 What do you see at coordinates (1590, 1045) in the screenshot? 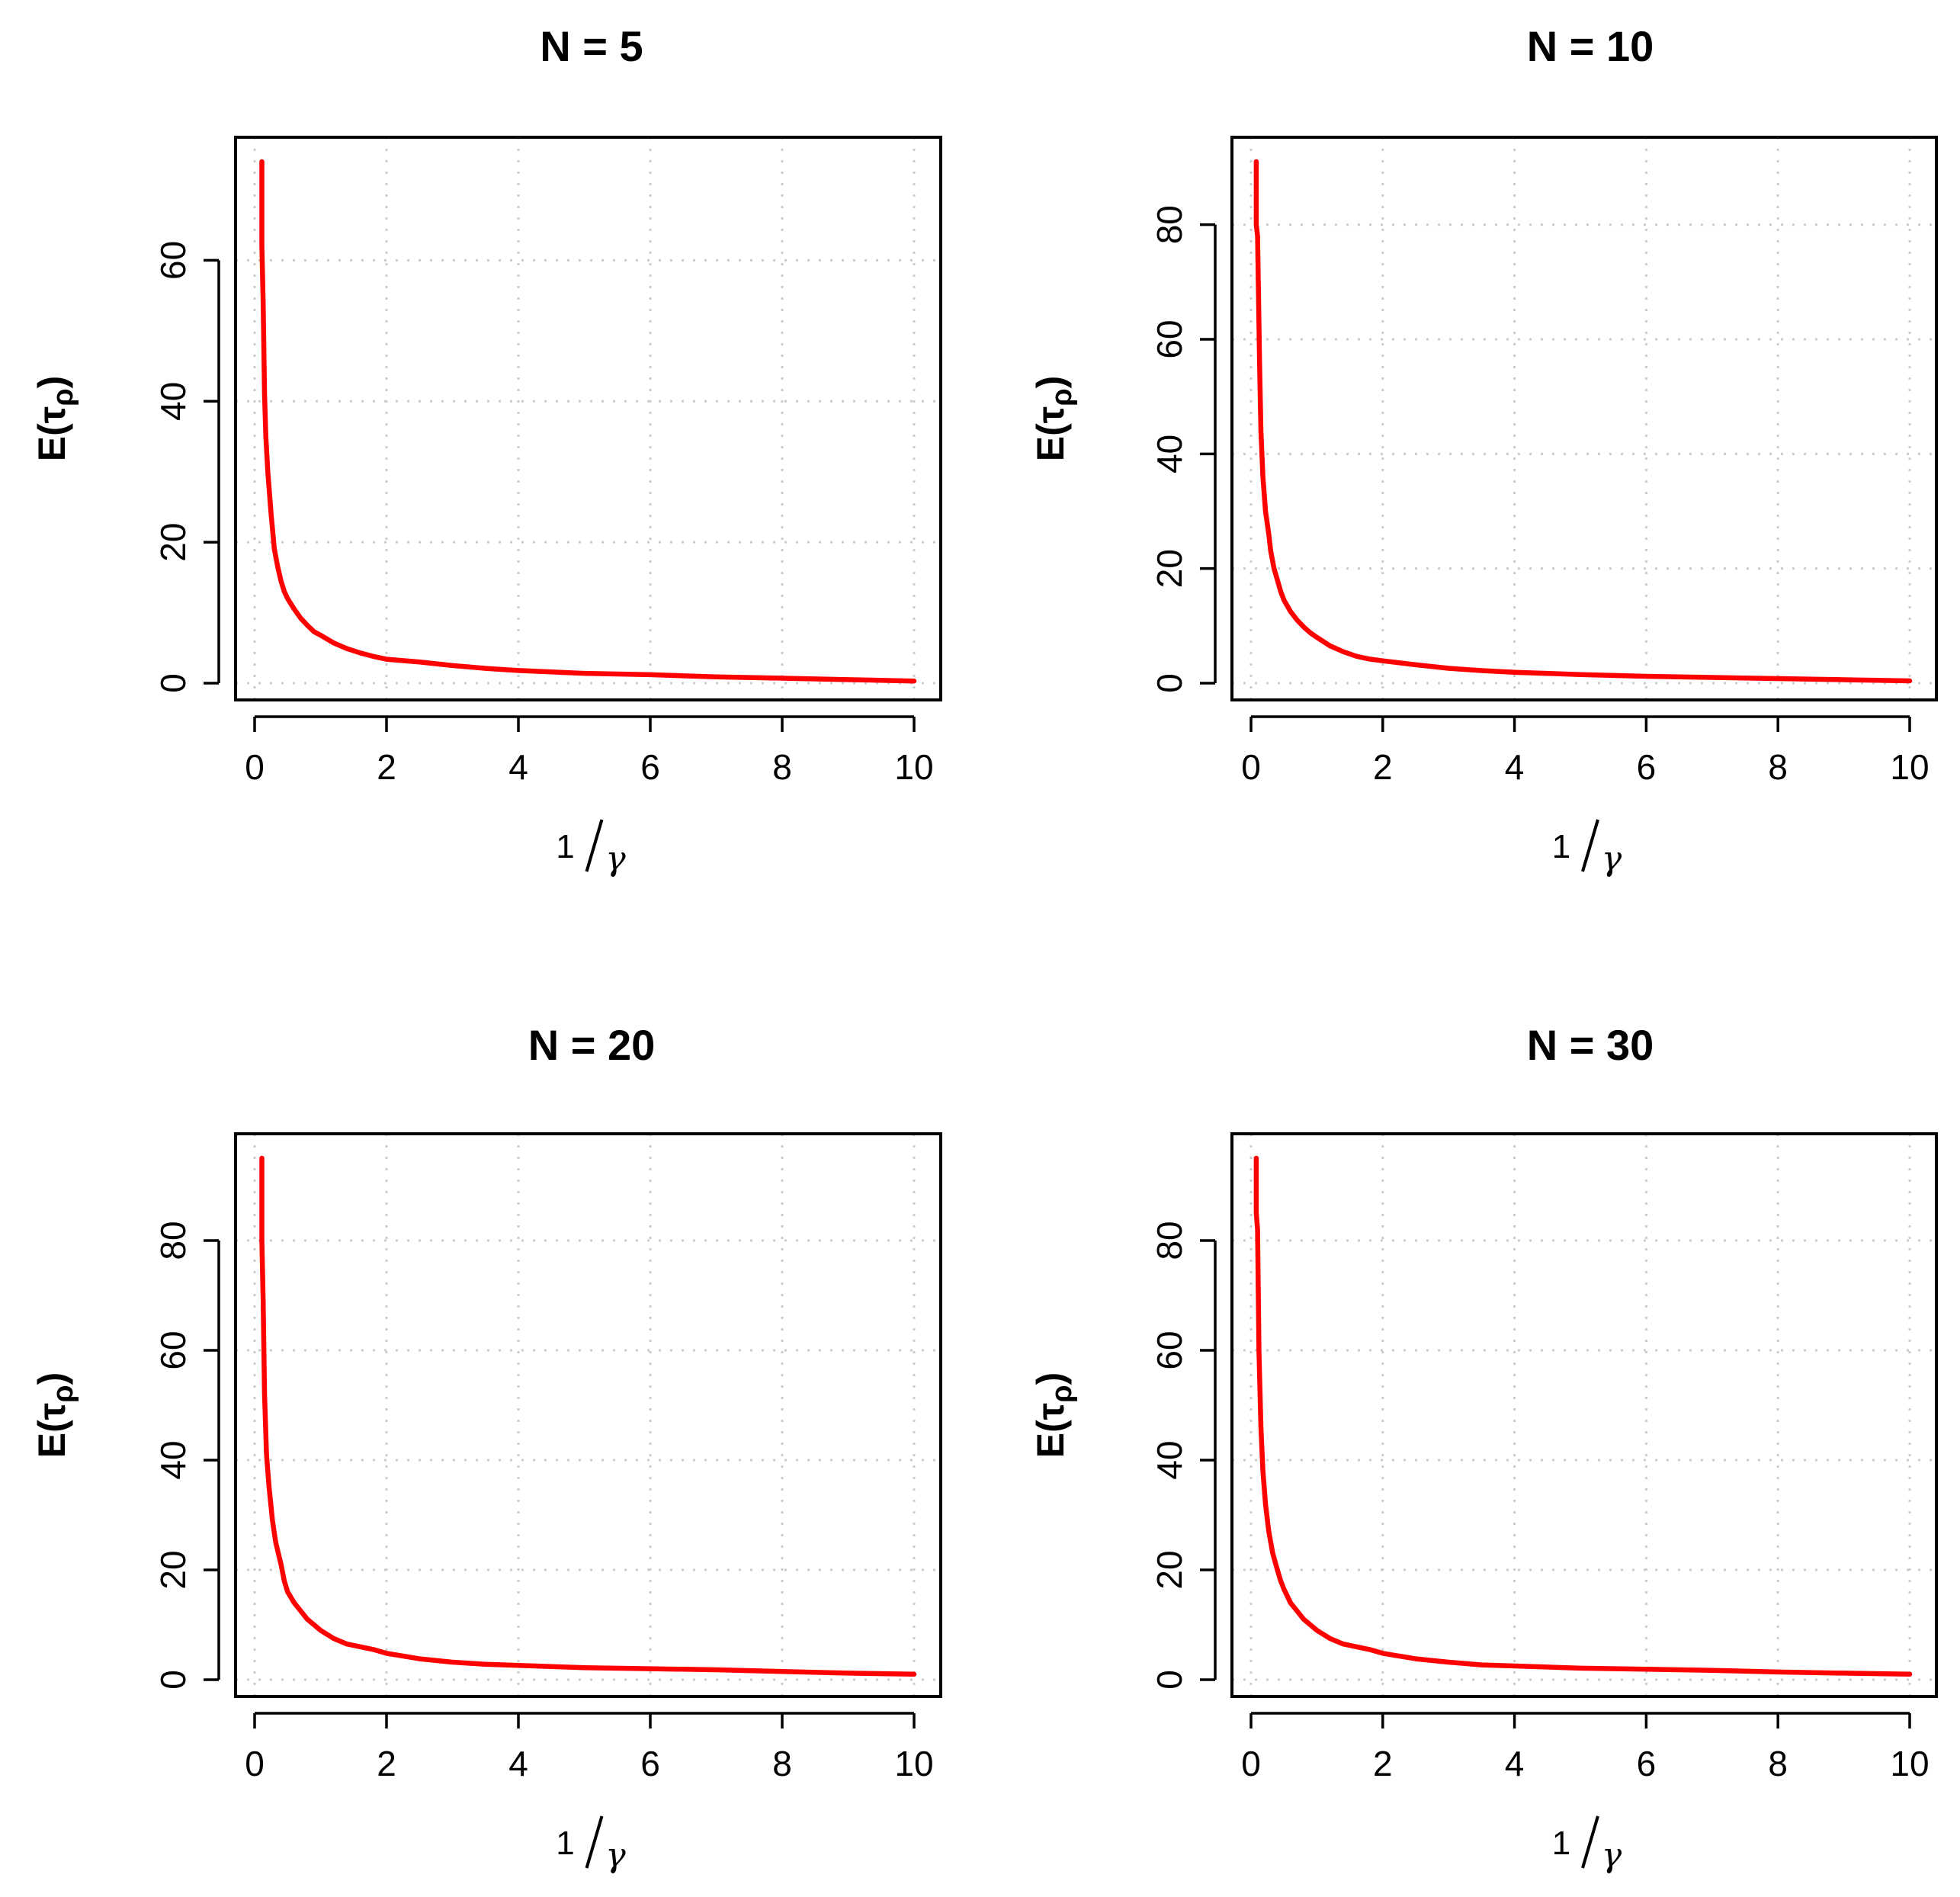
I see `panel-title-n30: N = 30` at bounding box center [1590, 1045].